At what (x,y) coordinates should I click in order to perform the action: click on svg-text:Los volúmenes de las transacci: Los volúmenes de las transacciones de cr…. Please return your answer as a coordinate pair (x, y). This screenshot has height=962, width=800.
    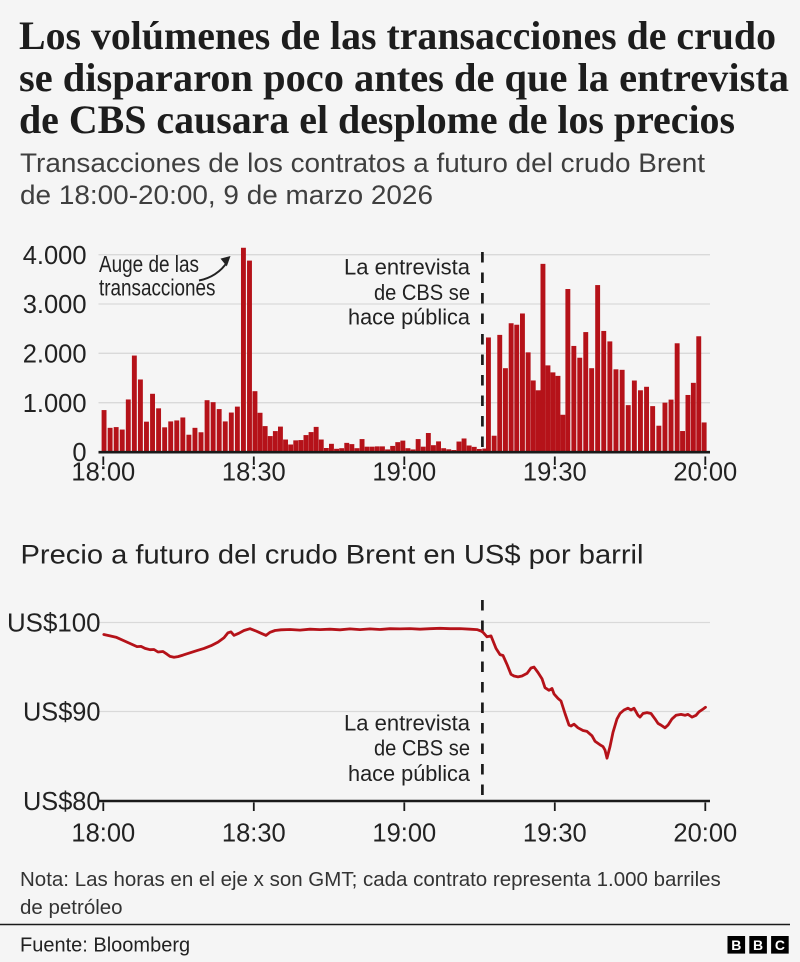
    Looking at the image, I should click on (397, 35).